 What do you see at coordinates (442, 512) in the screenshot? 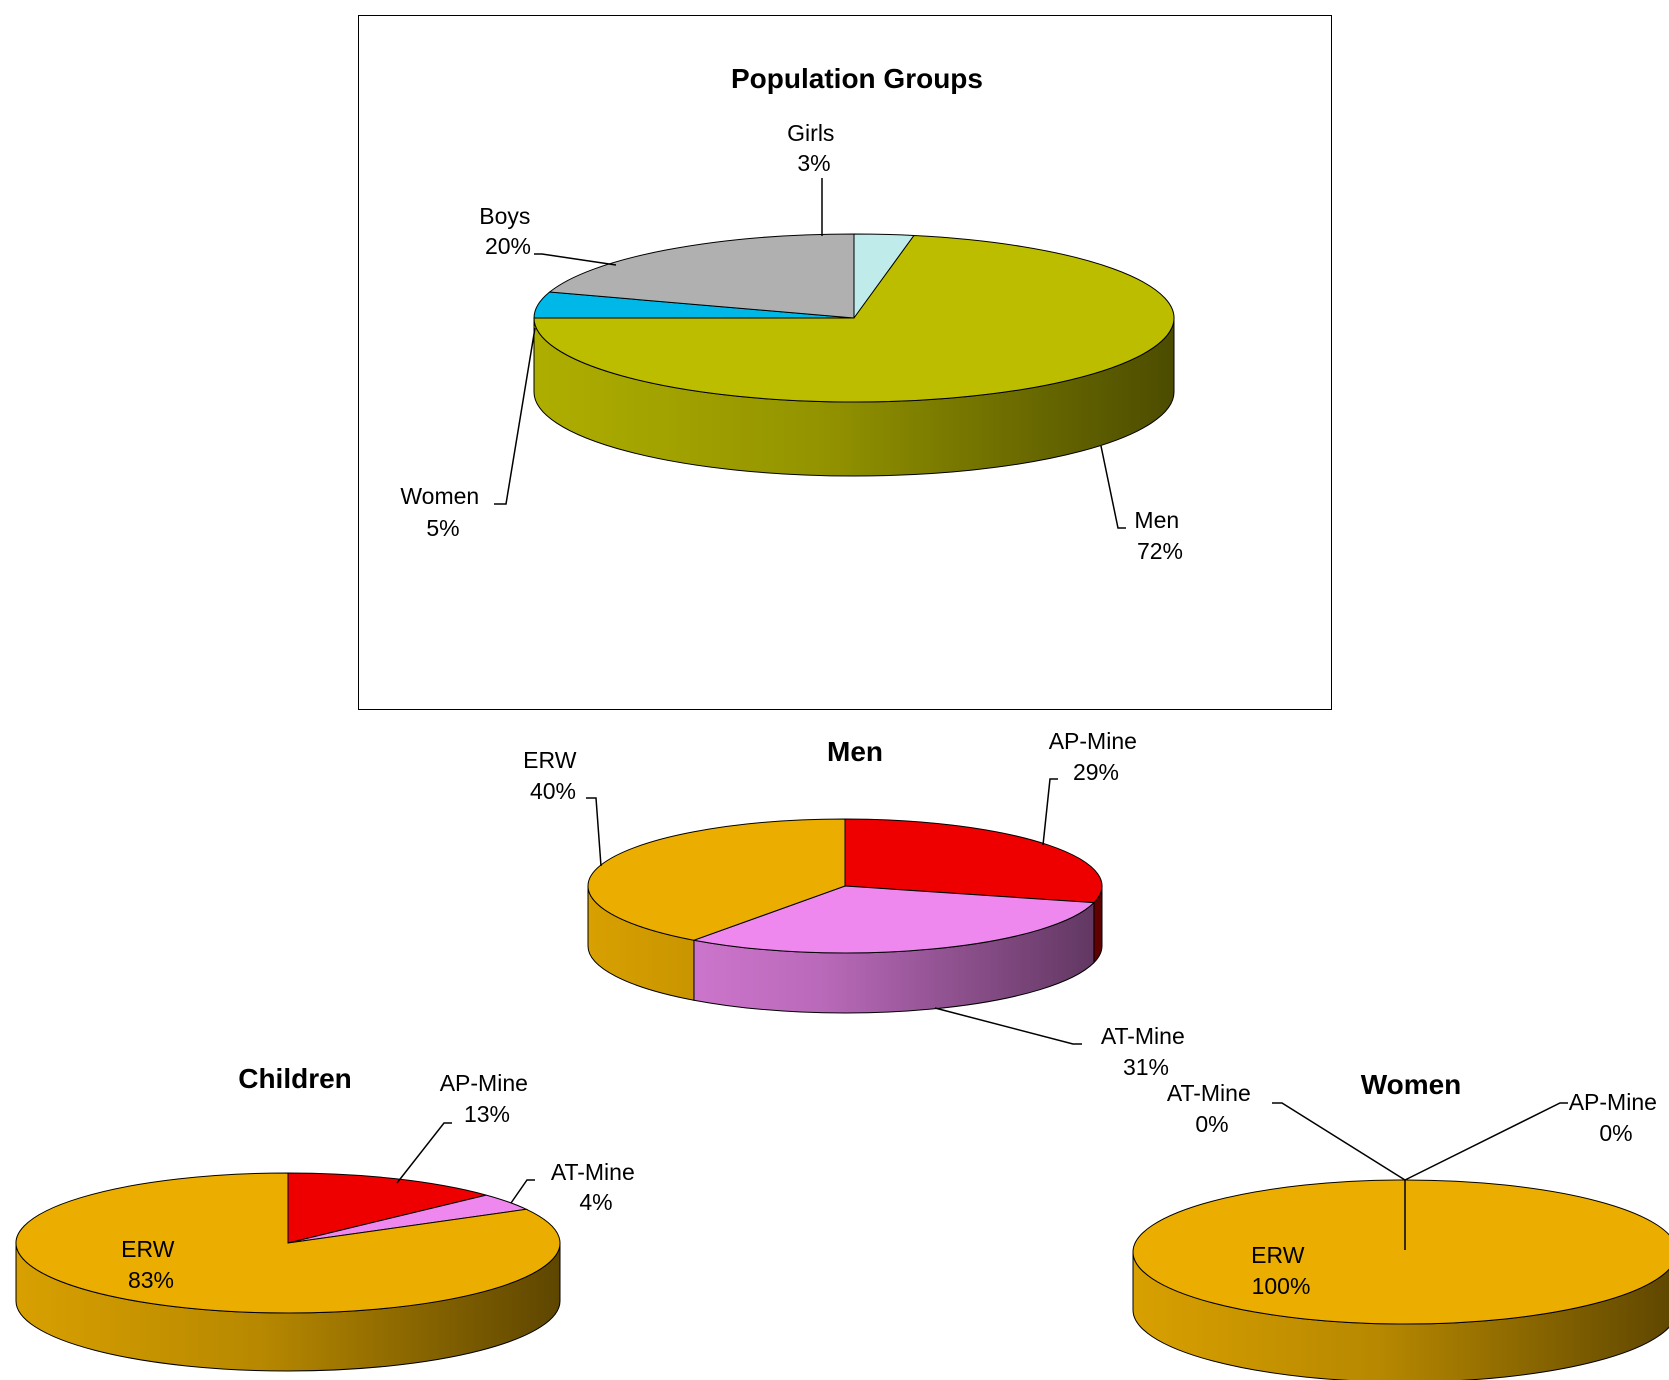
I see `label-women: Women 5%` at bounding box center [442, 512].